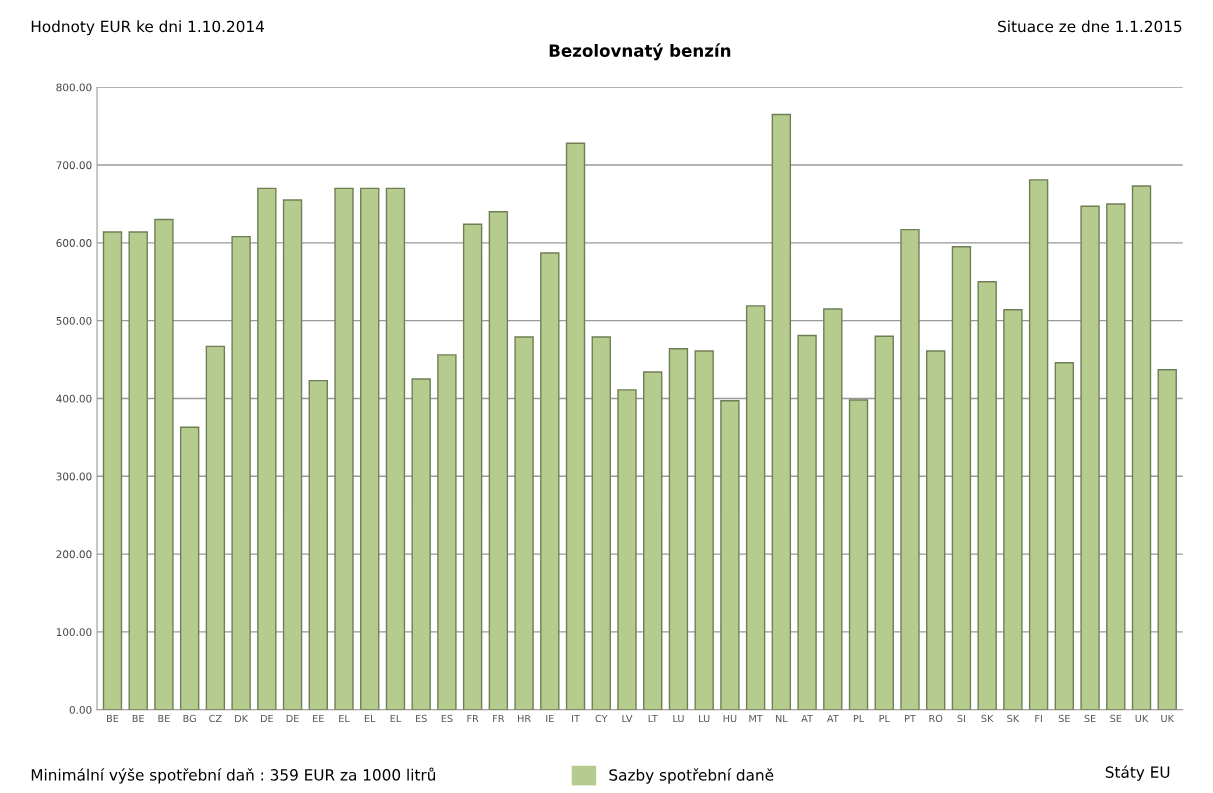  I want to click on text: Hodnoty EUR ke dni 1.10.2014, so click(148, 28).